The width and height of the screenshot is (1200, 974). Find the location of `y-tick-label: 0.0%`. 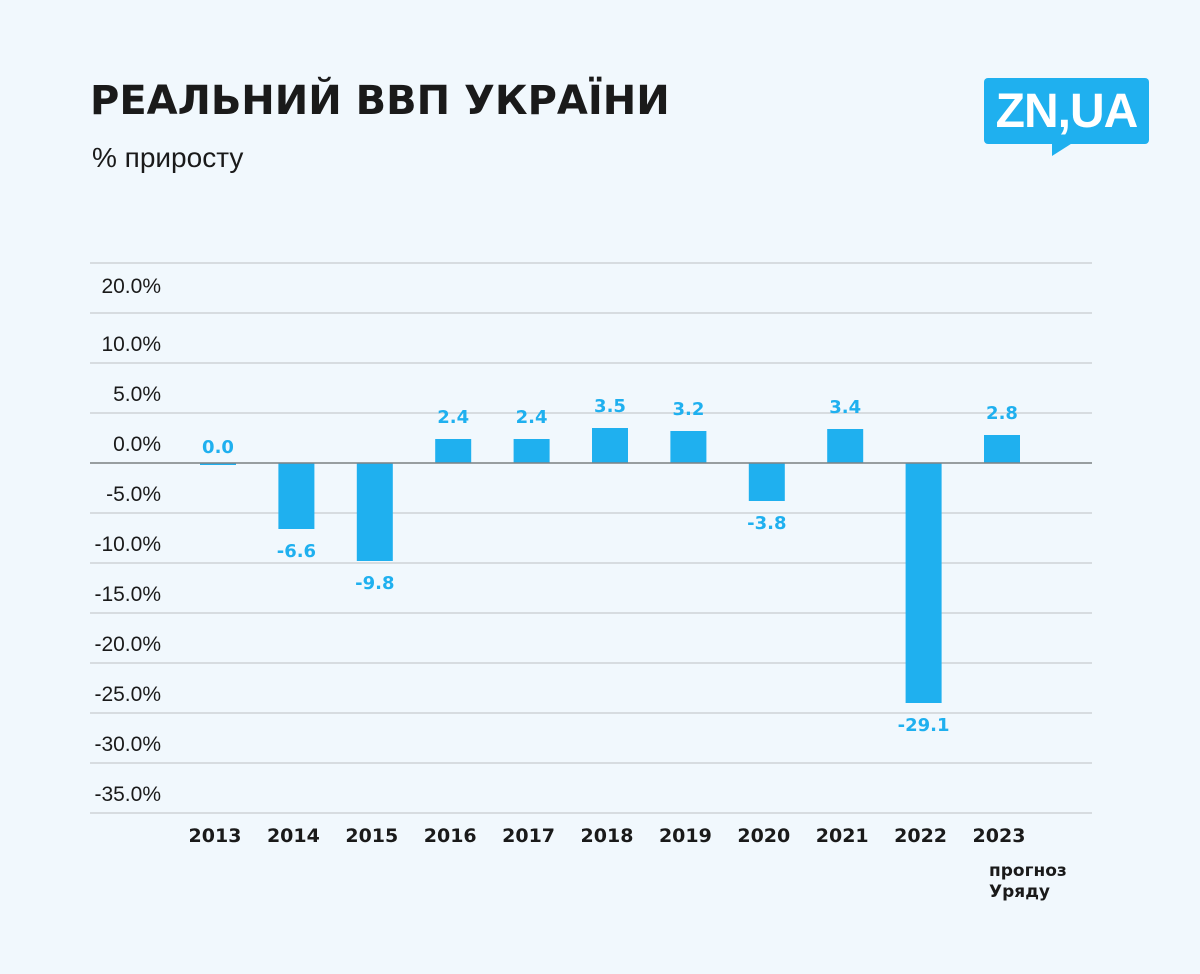

y-tick-label: 0.0% is located at coordinates (137, 444).